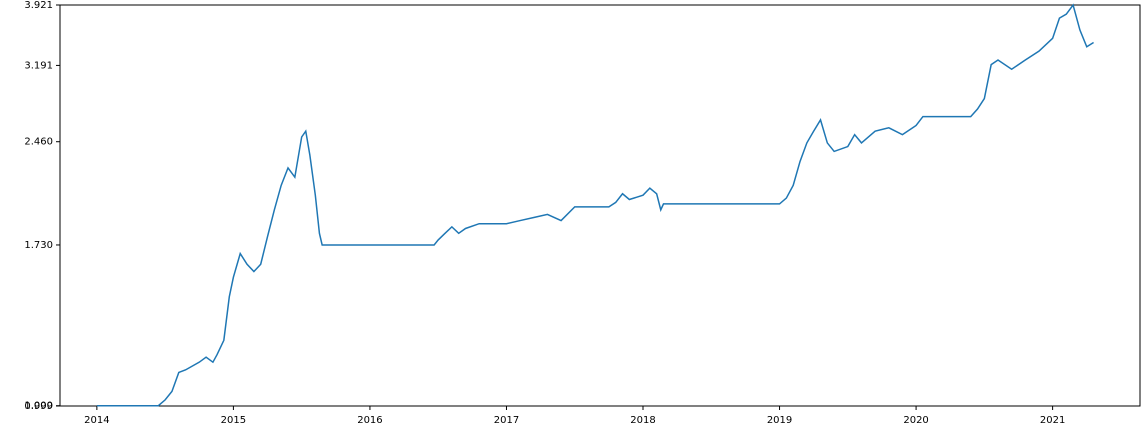 The height and width of the screenshot is (432, 1146). I want to click on y-tick-label: 3.191, so click(38, 65).